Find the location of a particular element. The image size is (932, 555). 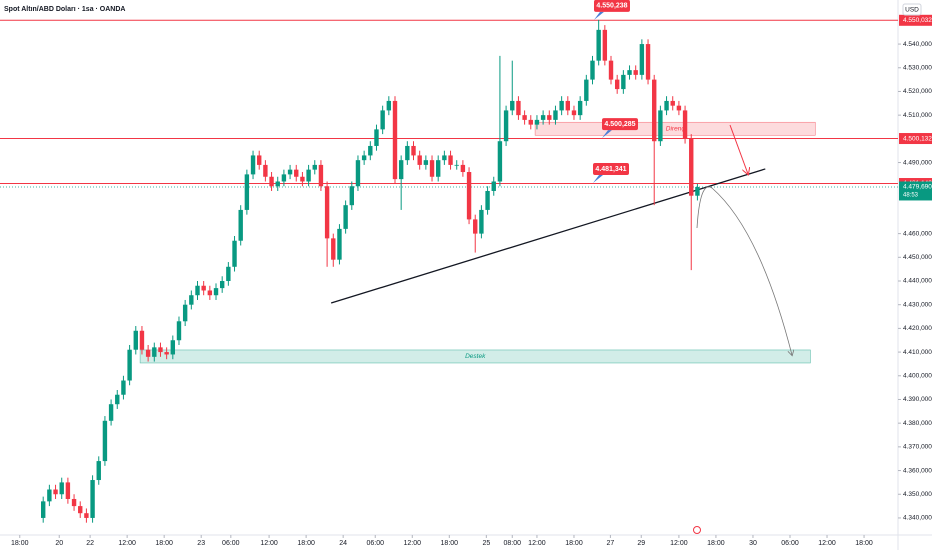

last-price-tag is located at coordinates (915, 191).